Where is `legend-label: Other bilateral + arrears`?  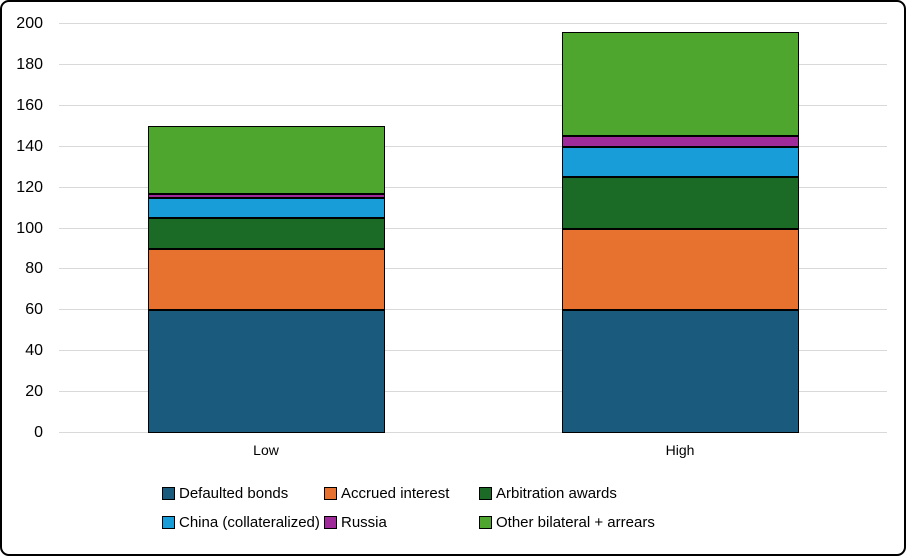
legend-label: Other bilateral + arrears is located at coordinates (575, 522).